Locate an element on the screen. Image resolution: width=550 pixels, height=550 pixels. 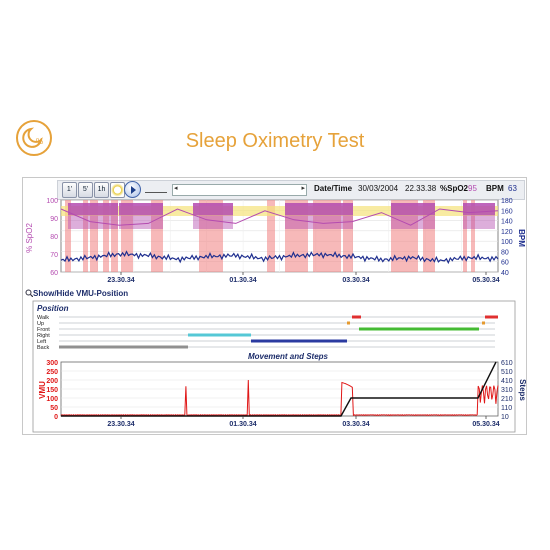
position-bars is located at coordinates (278, 332).